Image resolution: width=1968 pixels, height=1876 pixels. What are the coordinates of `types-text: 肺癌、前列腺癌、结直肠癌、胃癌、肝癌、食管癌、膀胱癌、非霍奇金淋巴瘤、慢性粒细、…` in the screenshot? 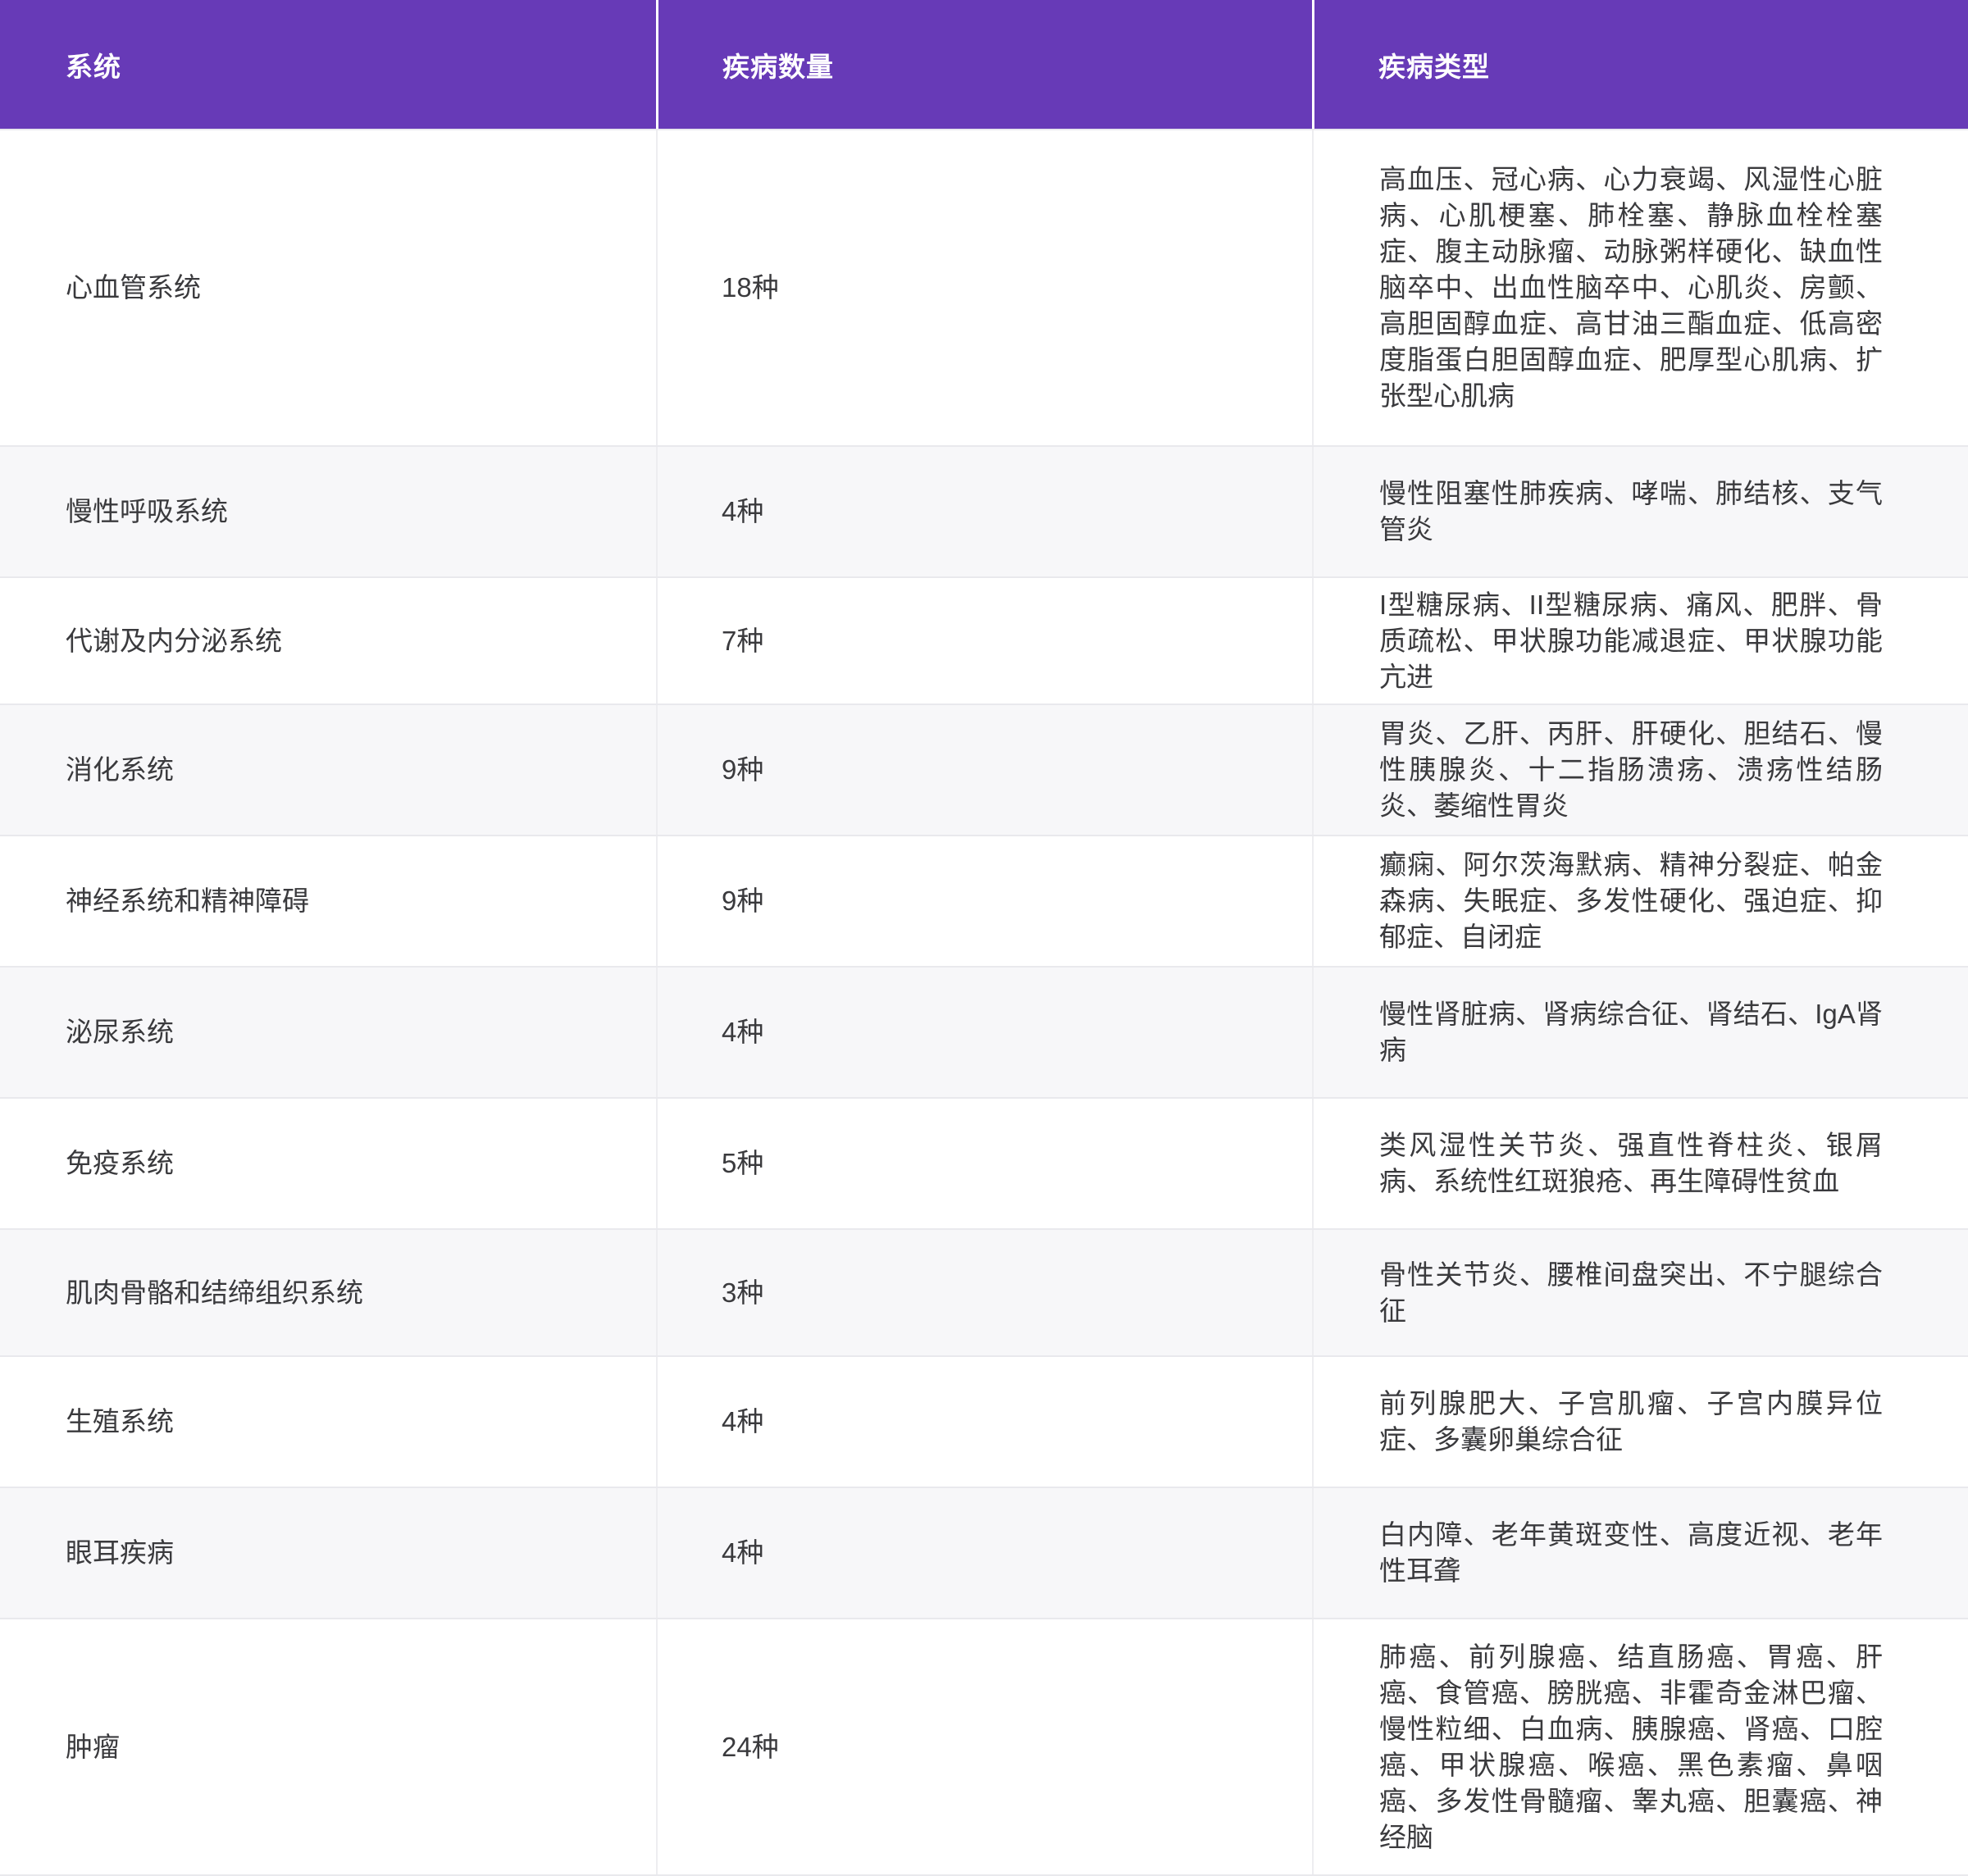 It's located at (1631, 1746).